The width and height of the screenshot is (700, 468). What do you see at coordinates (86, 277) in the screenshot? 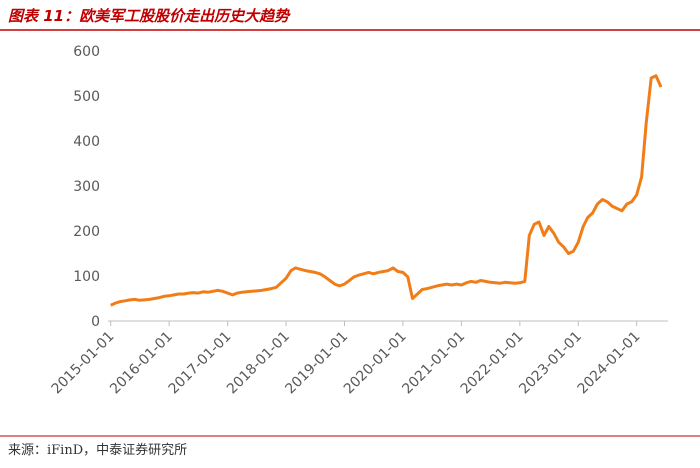
I see `y-tick-label: 100` at bounding box center [86, 277].